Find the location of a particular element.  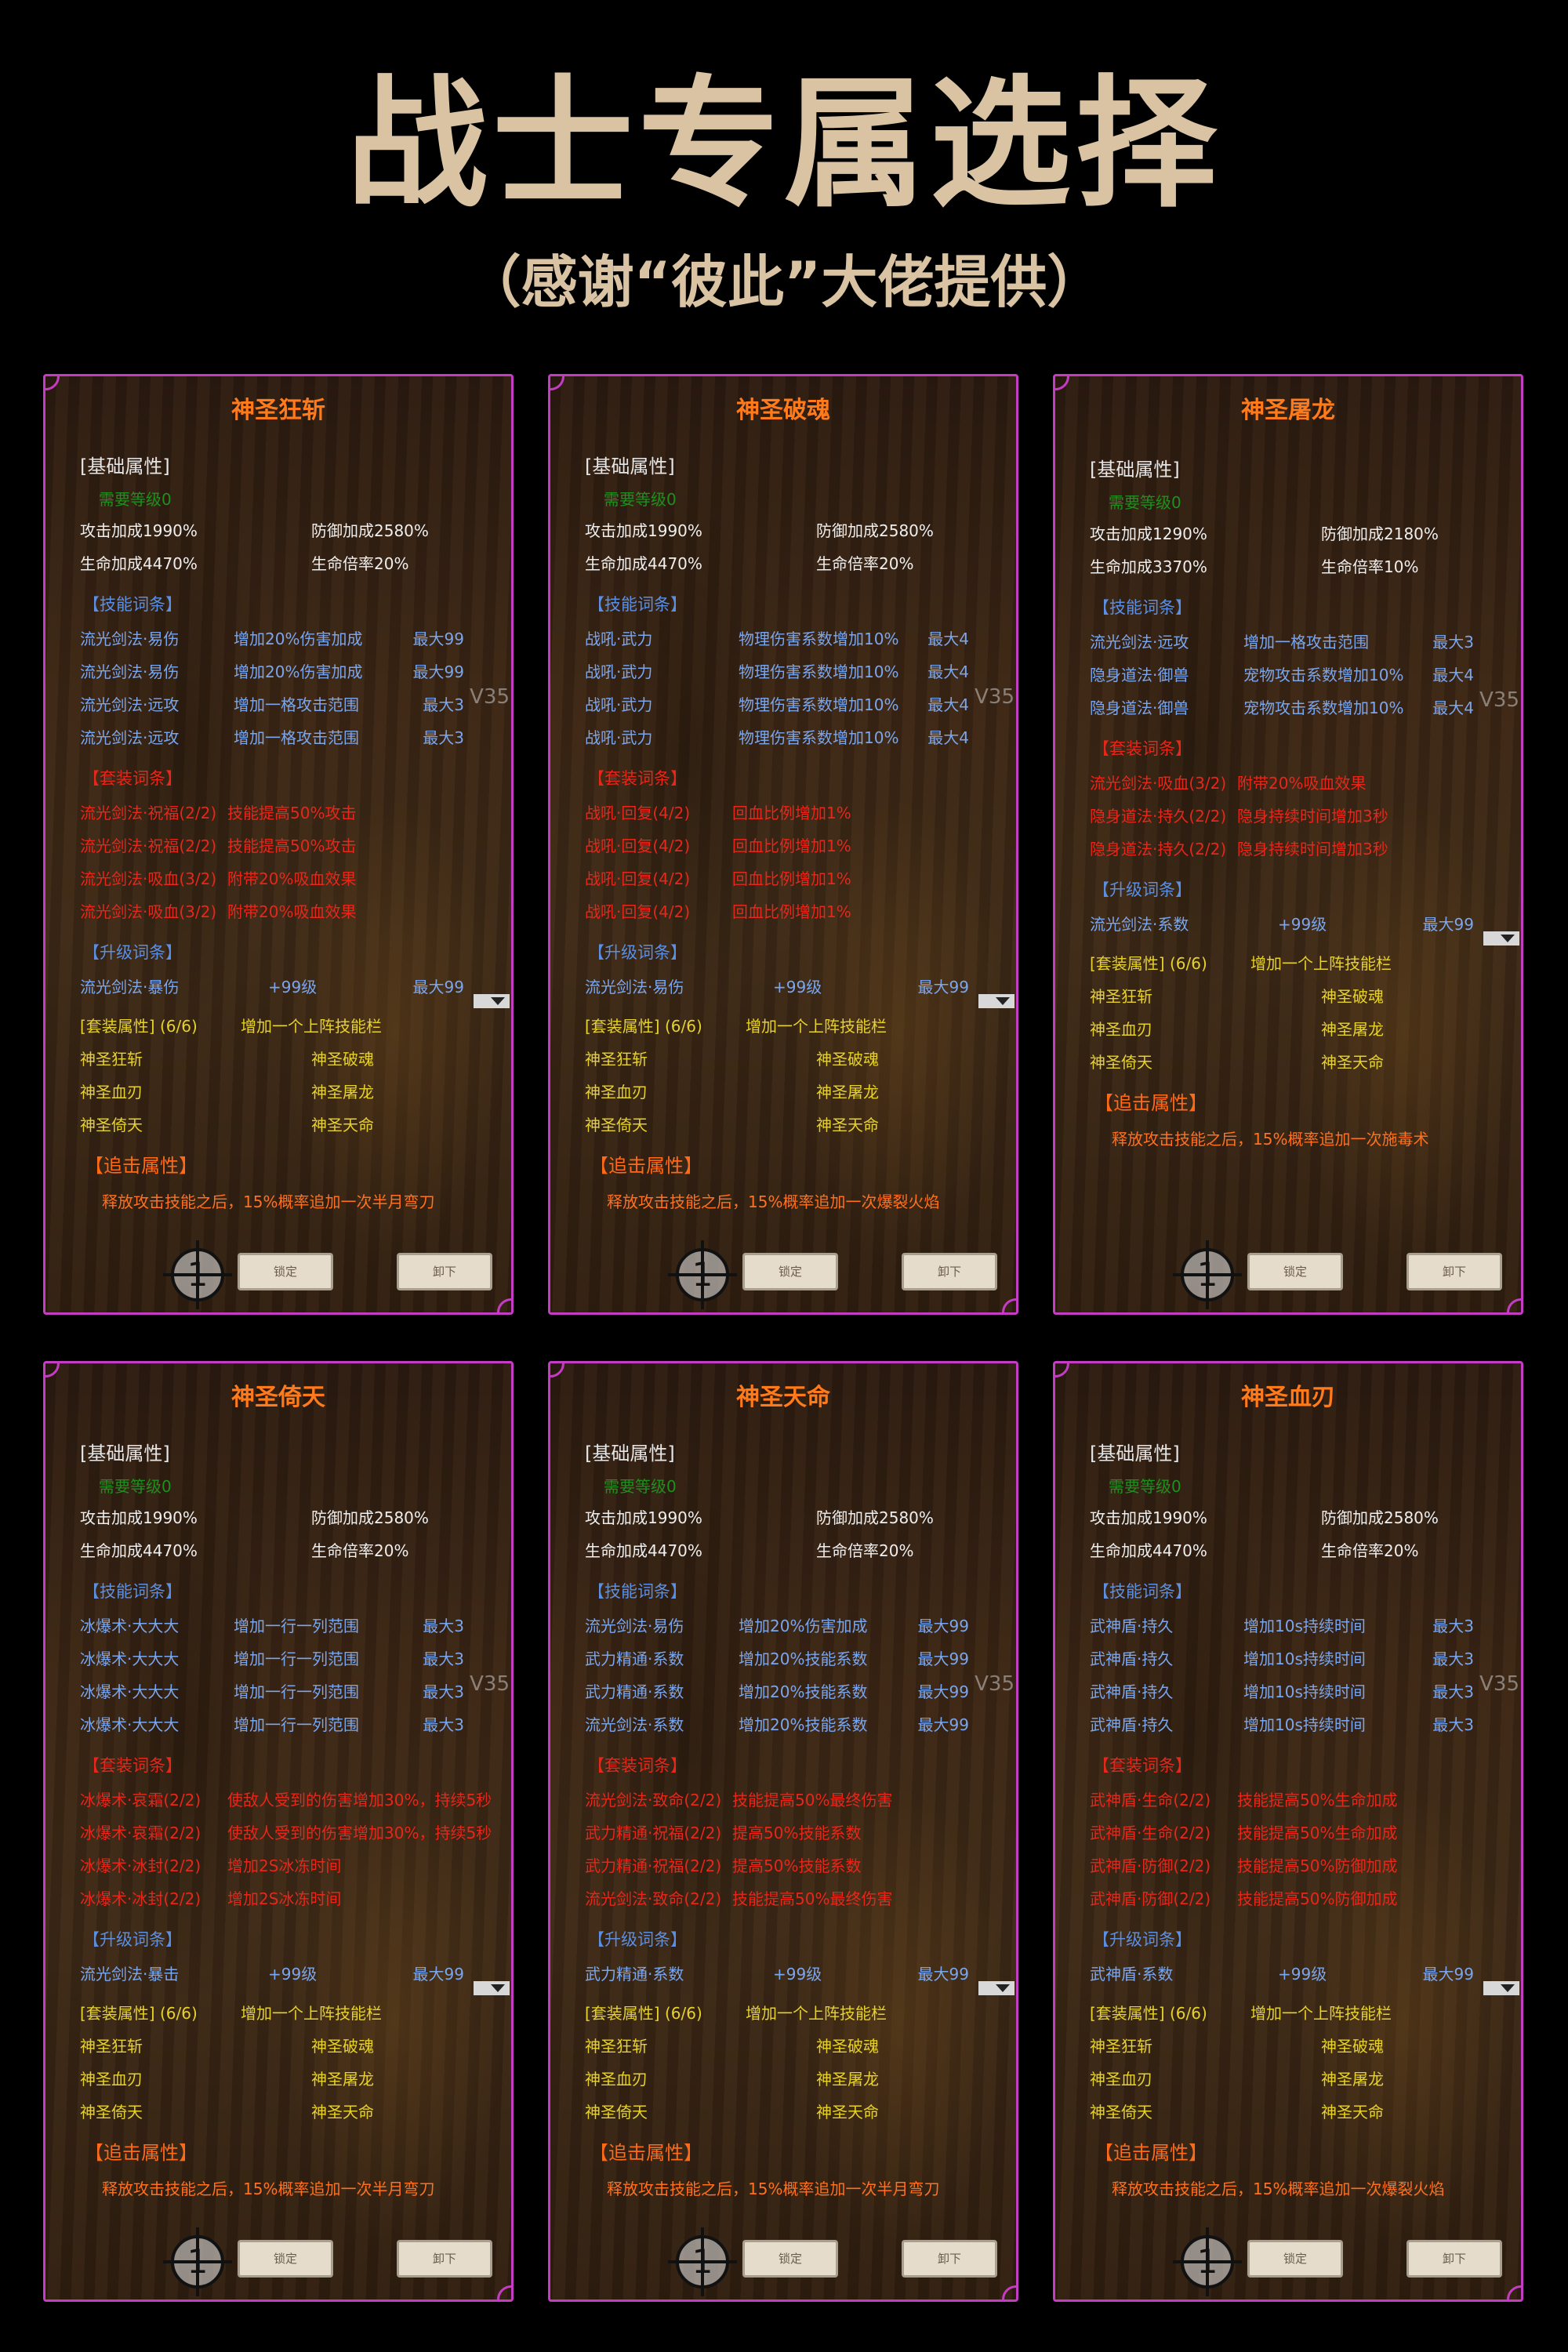

skill-affix-row: 战吼·武力 物理伤害系数增加10% 最大4 is located at coordinates (777, 737).